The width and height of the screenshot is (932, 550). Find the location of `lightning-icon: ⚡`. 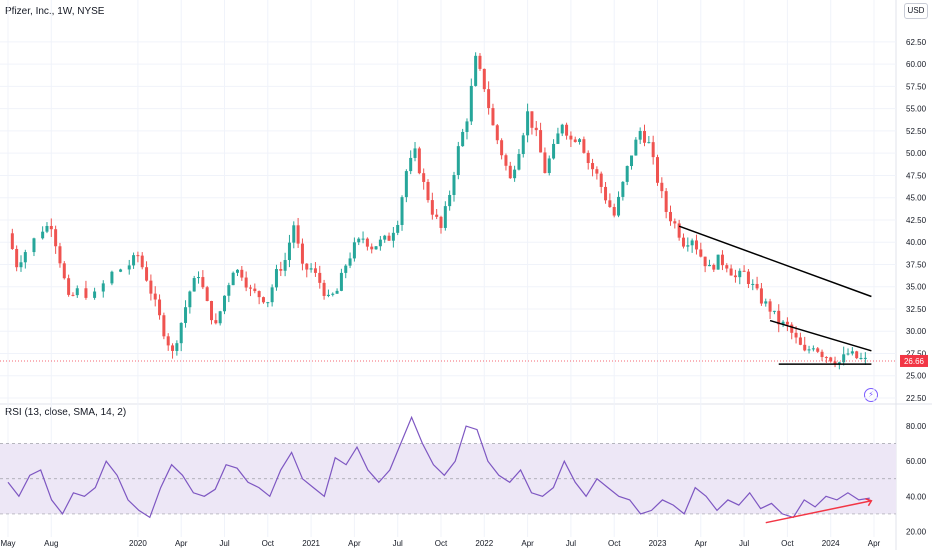

lightning-icon: ⚡ is located at coordinates (871, 395).